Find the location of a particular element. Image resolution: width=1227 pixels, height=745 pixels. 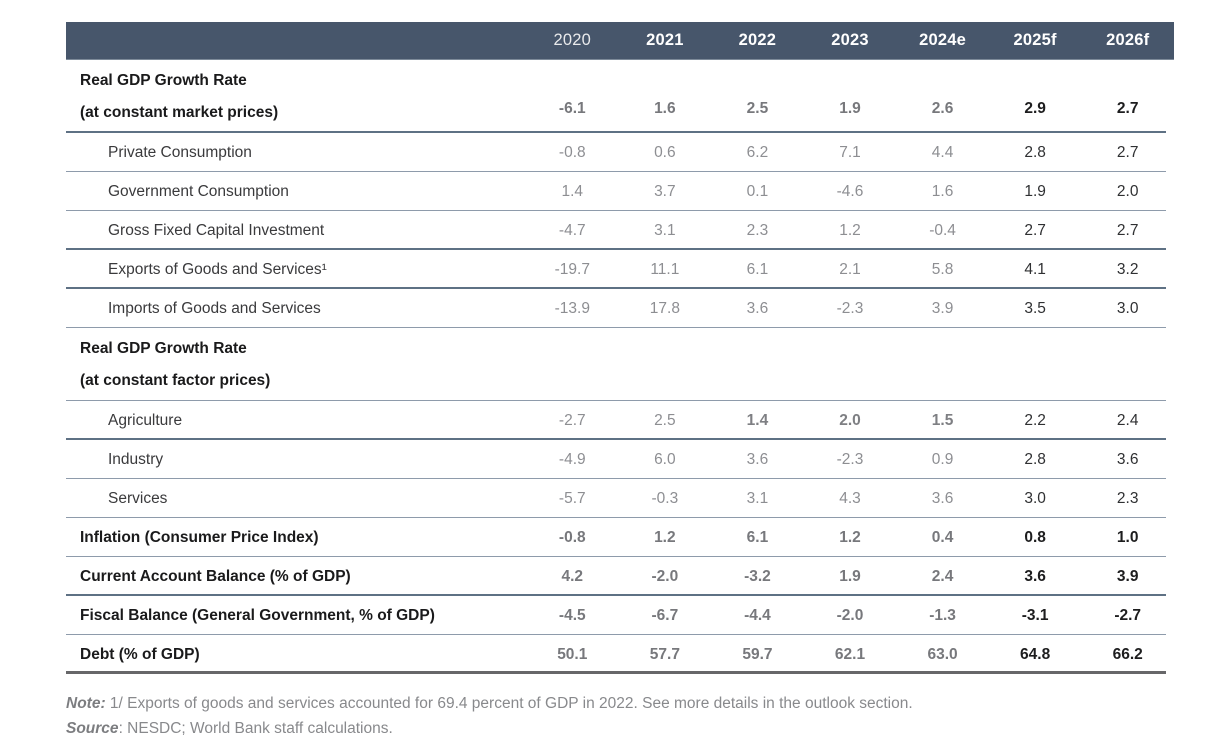

cell-value: 0.6 is located at coordinates (665, 152).